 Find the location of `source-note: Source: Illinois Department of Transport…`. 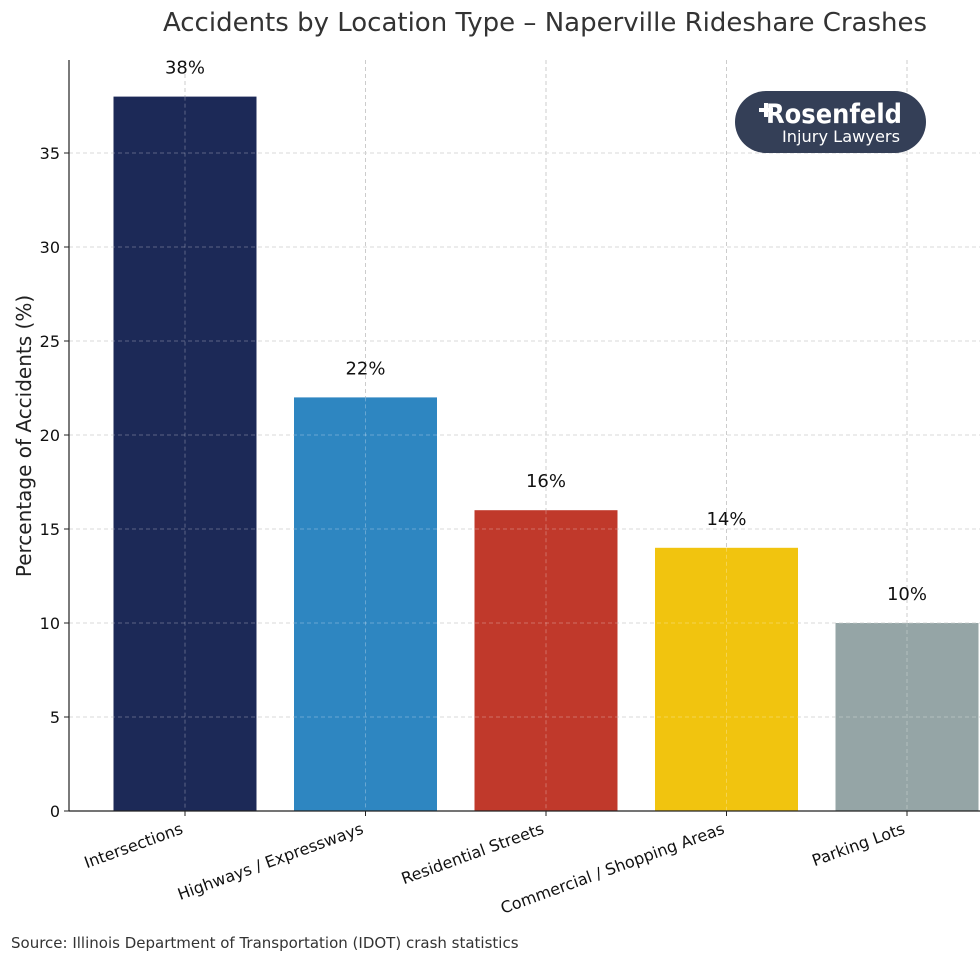

source-note: Source: Illinois Department of Transport… is located at coordinates (265, 943).